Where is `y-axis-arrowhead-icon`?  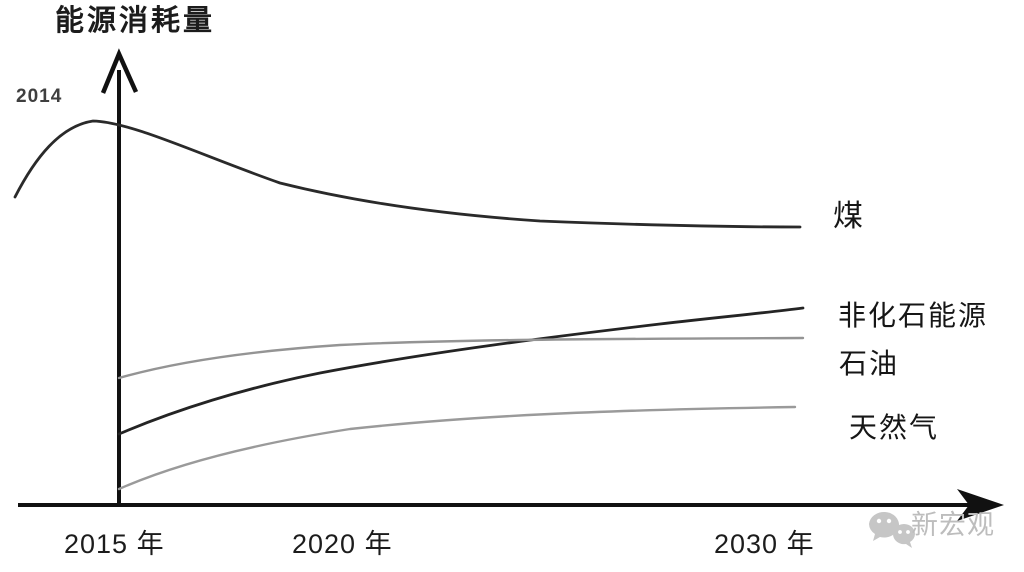
y-axis-arrowhead-icon is located at coordinates (119, 71).